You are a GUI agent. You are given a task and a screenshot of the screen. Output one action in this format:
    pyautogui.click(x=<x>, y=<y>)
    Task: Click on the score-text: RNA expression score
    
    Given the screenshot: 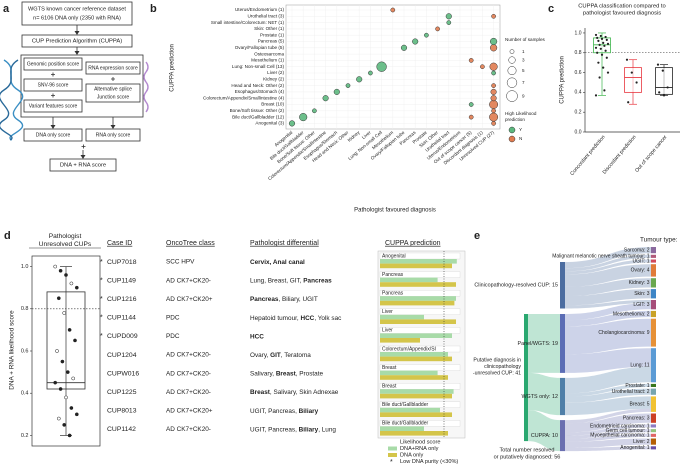 What is the action you would take?
    pyautogui.click(x=113, y=68)
    